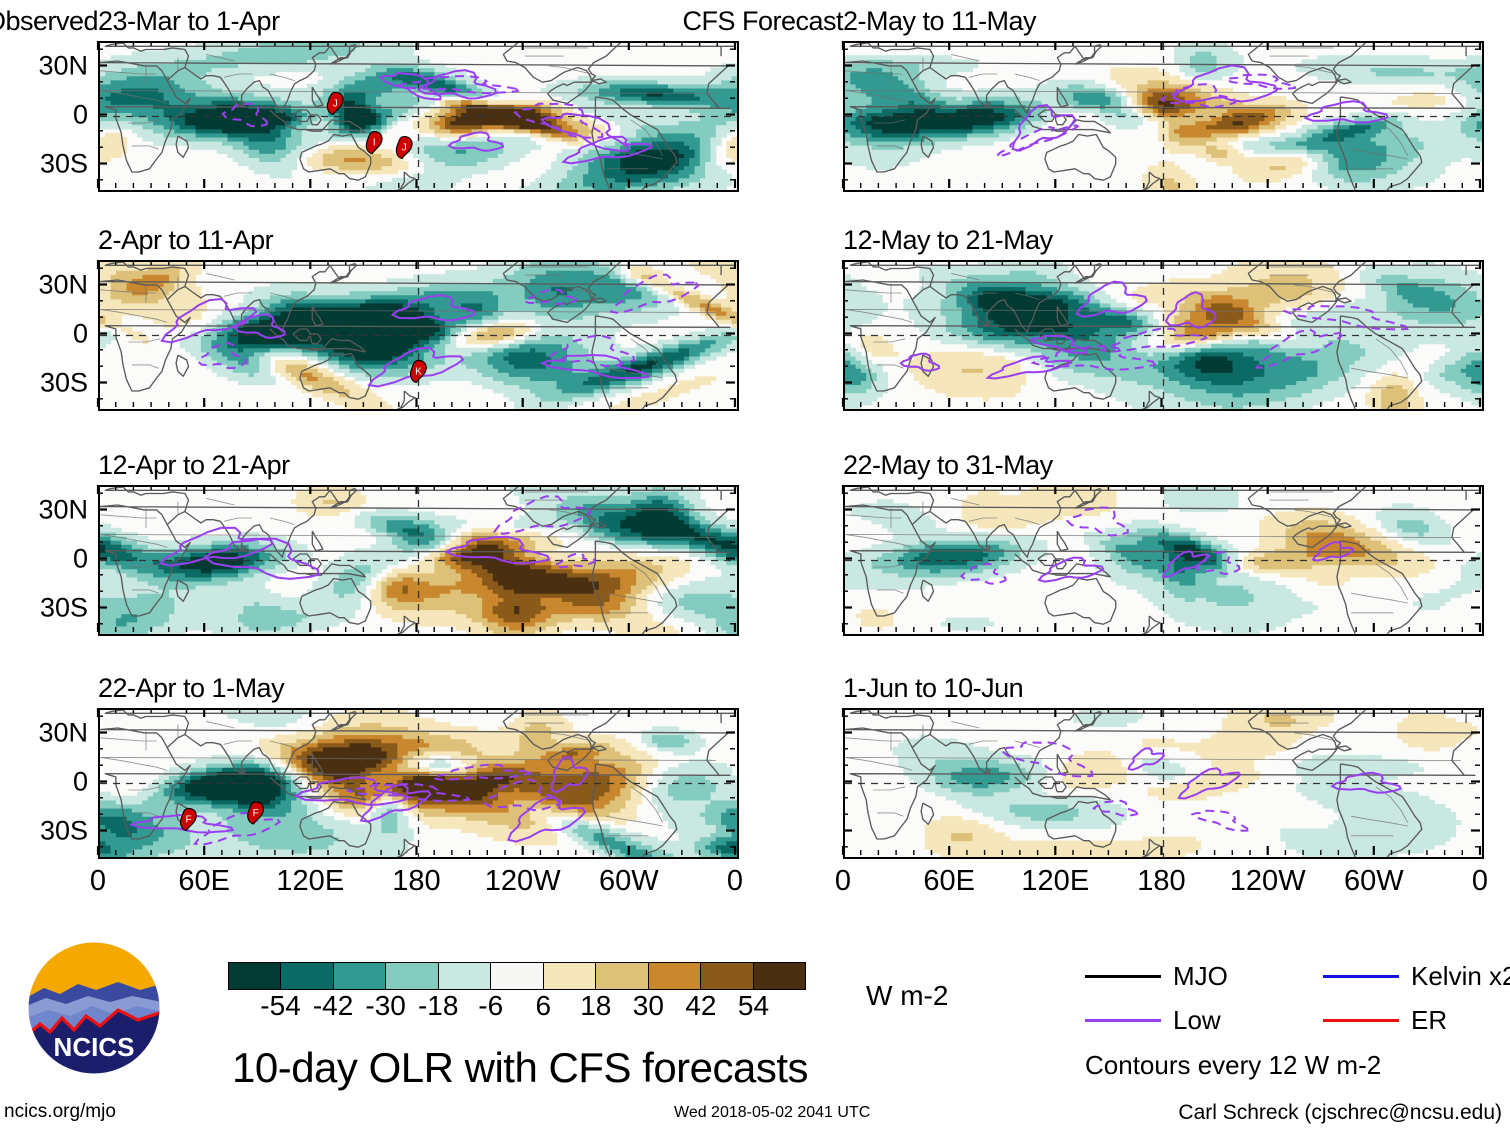  Describe the element at coordinates (222, 816) in the screenshot. I see `storm-markers: FF` at that location.